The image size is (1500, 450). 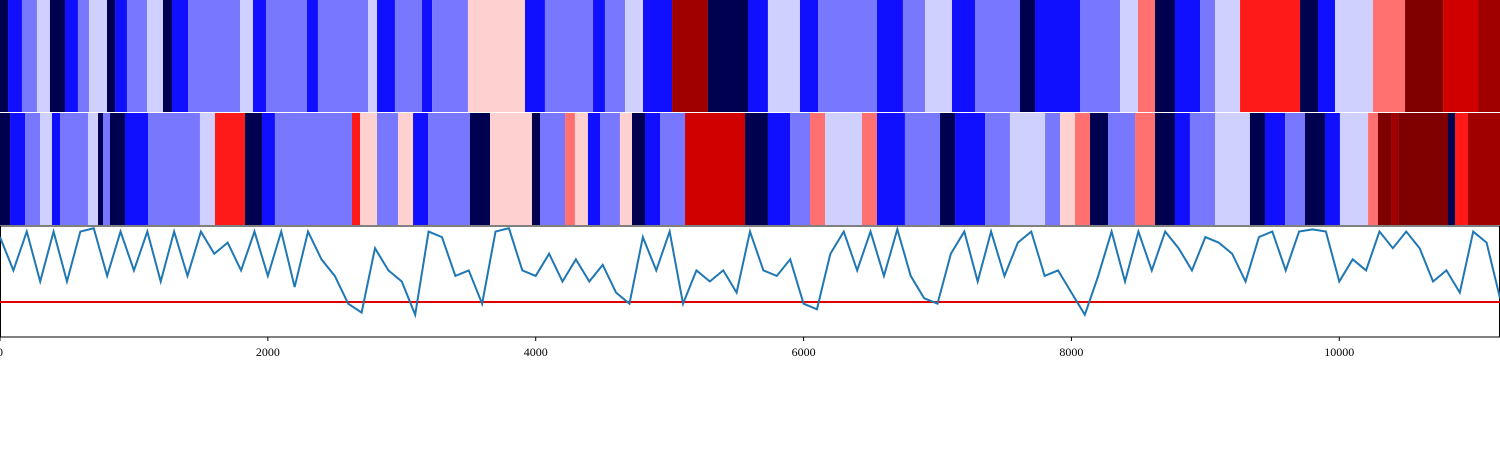 What do you see at coordinates (804, 352) in the screenshot?
I see `x-tick-label: 6000` at bounding box center [804, 352].